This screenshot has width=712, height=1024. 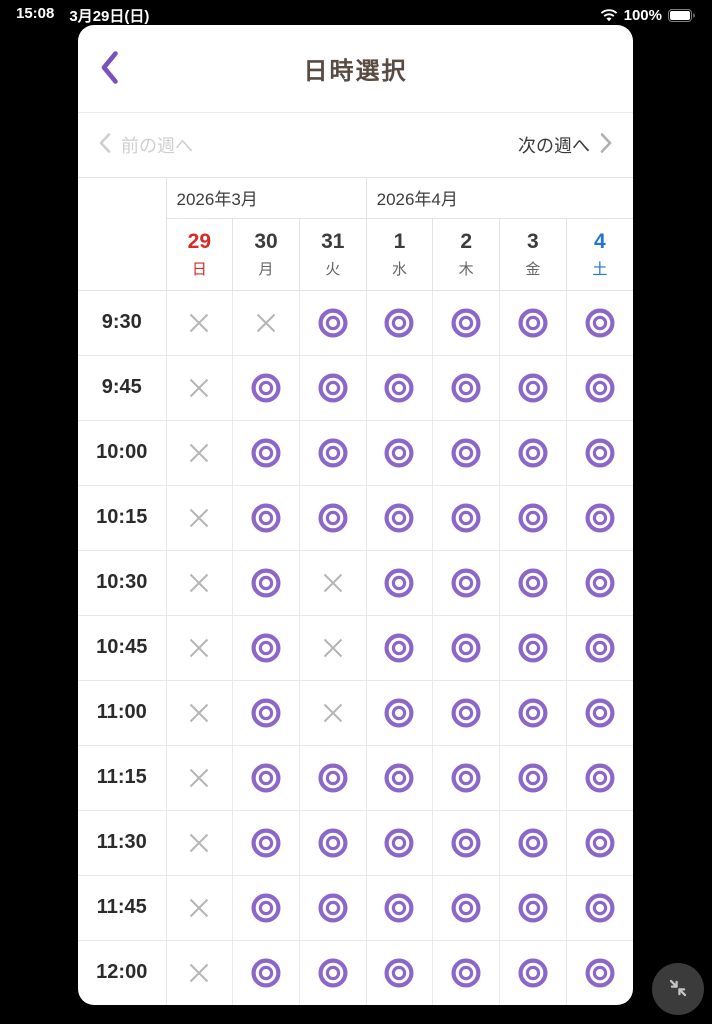 What do you see at coordinates (145, 145) in the screenshot?
I see `prev-week-button: 前の週へ` at bounding box center [145, 145].